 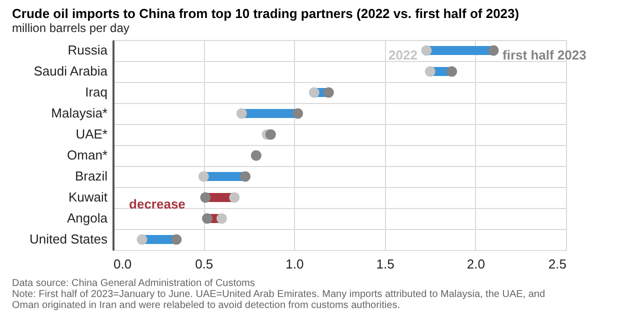 I want to click on source-note: Data source: China General Administration of Customs, so click(x=133, y=283).